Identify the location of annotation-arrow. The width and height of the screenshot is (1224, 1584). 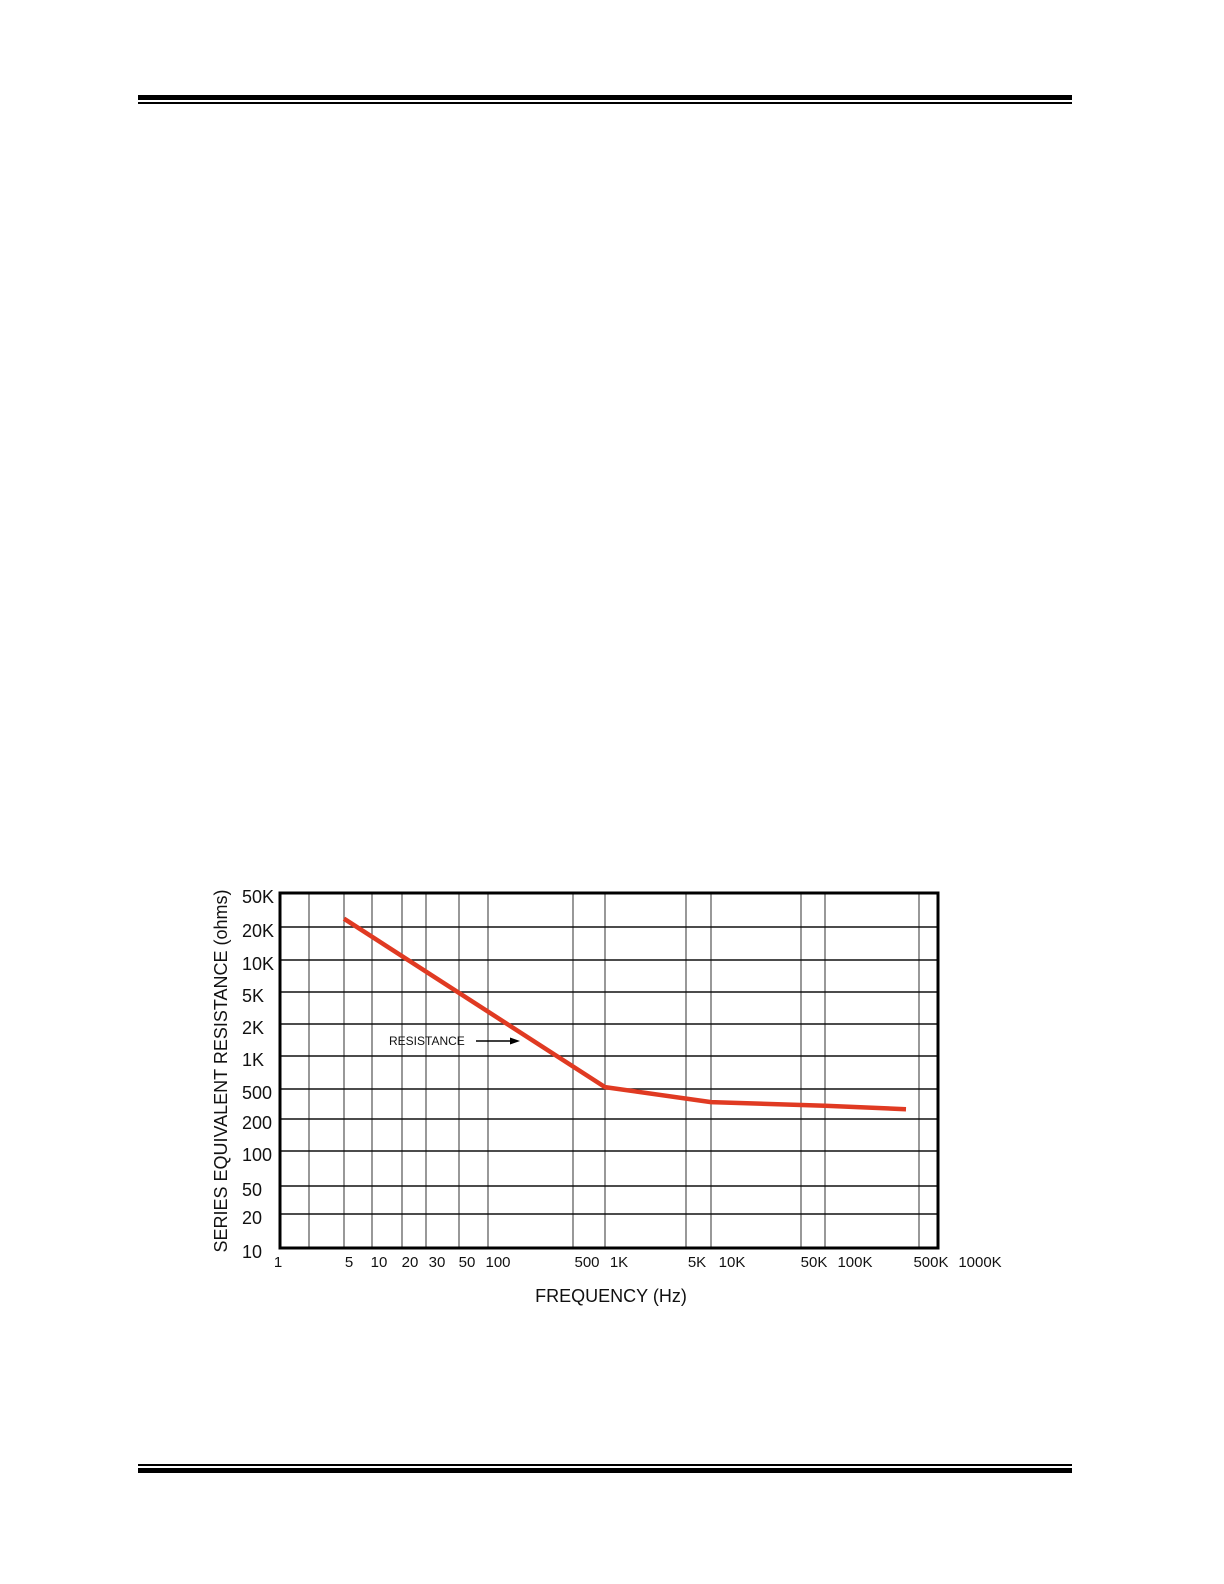
(498, 1041).